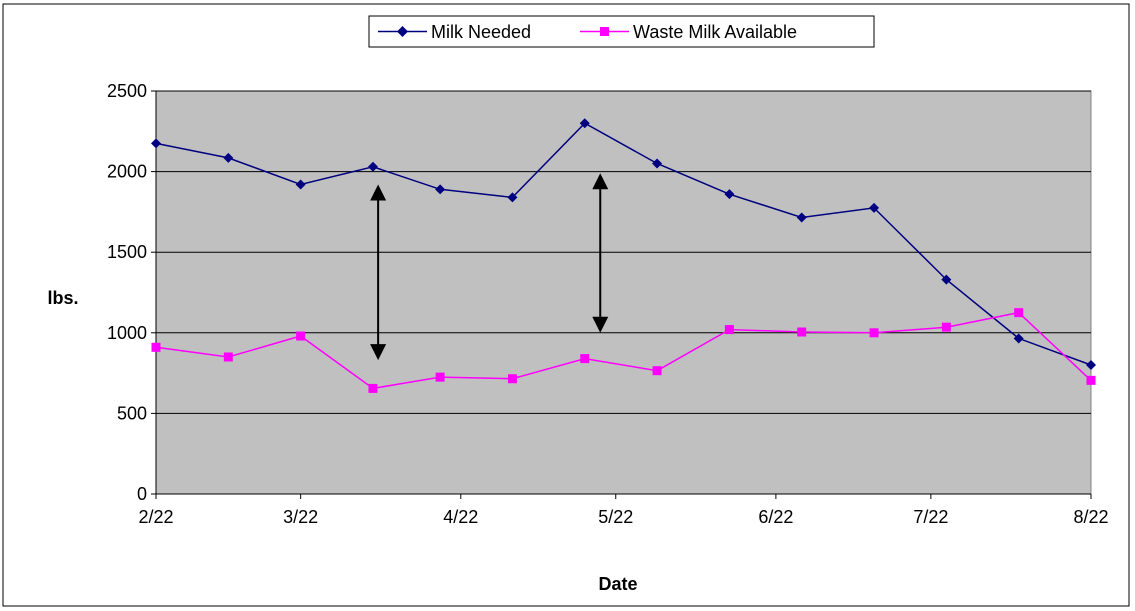 Image resolution: width=1135 pixels, height=611 pixels. I want to click on x-tick-label-0: 2/22, so click(155, 517).